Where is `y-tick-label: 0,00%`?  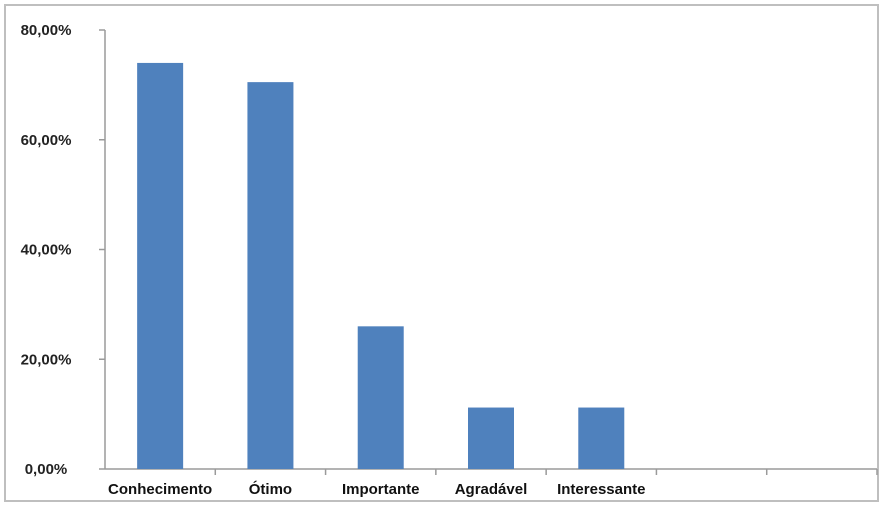
y-tick-label: 0,00% is located at coordinates (46, 469).